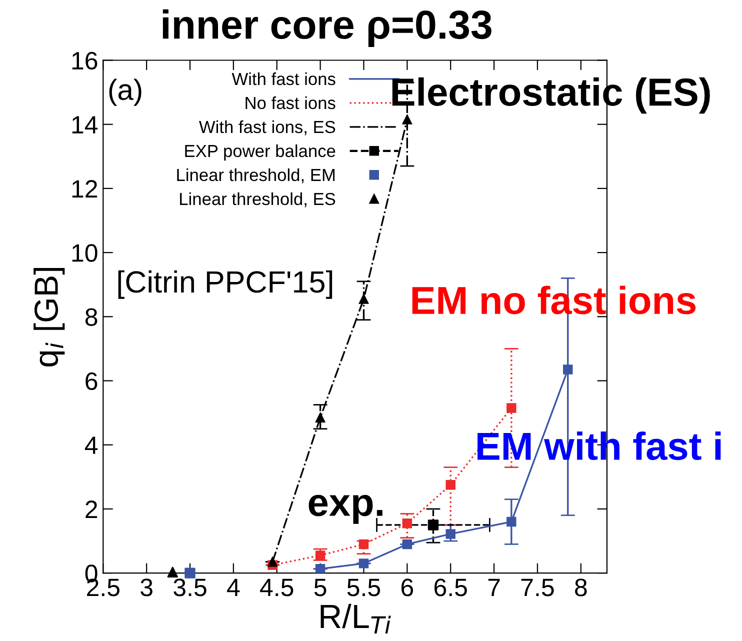 Image resolution: width=742 pixels, height=641 pixels. I want to click on x-tick-label: 6.5, so click(450, 587).